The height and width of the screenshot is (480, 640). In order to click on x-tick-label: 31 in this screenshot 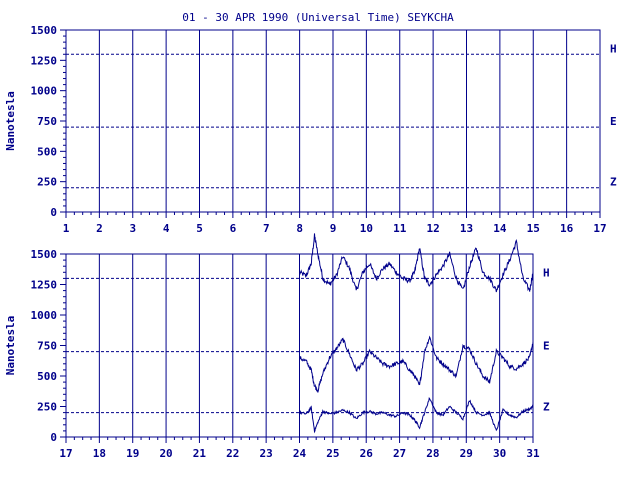, I will do `click(533, 453)`.